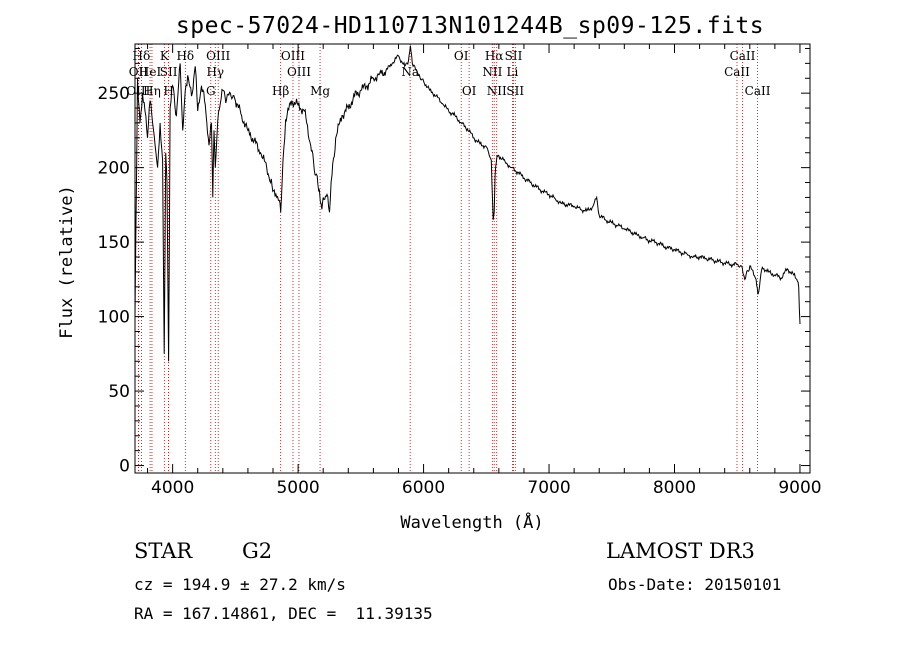 This screenshot has width=900, height=649. What do you see at coordinates (114, 243) in the screenshot?
I see `y-tick-label: 150` at bounding box center [114, 243].